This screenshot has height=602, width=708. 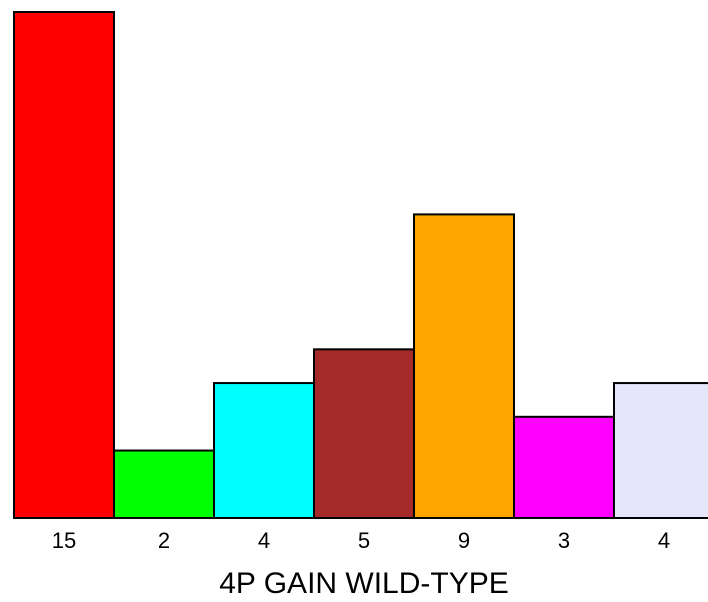 What do you see at coordinates (164, 540) in the screenshot?
I see `x-tick-label-2: 2` at bounding box center [164, 540].